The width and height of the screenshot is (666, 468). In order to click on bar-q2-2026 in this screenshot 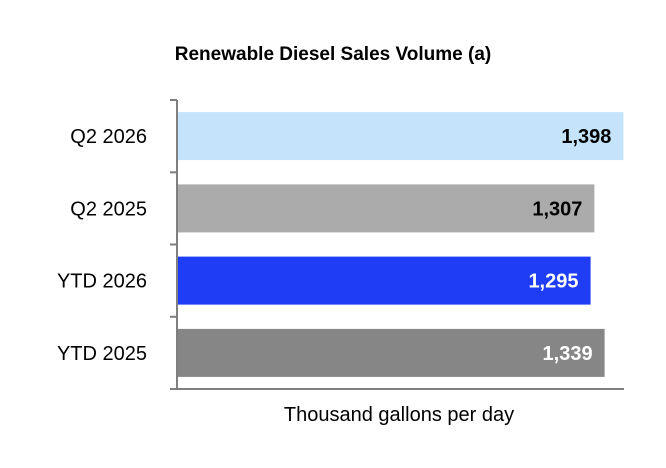, I will do `click(401, 136)`.